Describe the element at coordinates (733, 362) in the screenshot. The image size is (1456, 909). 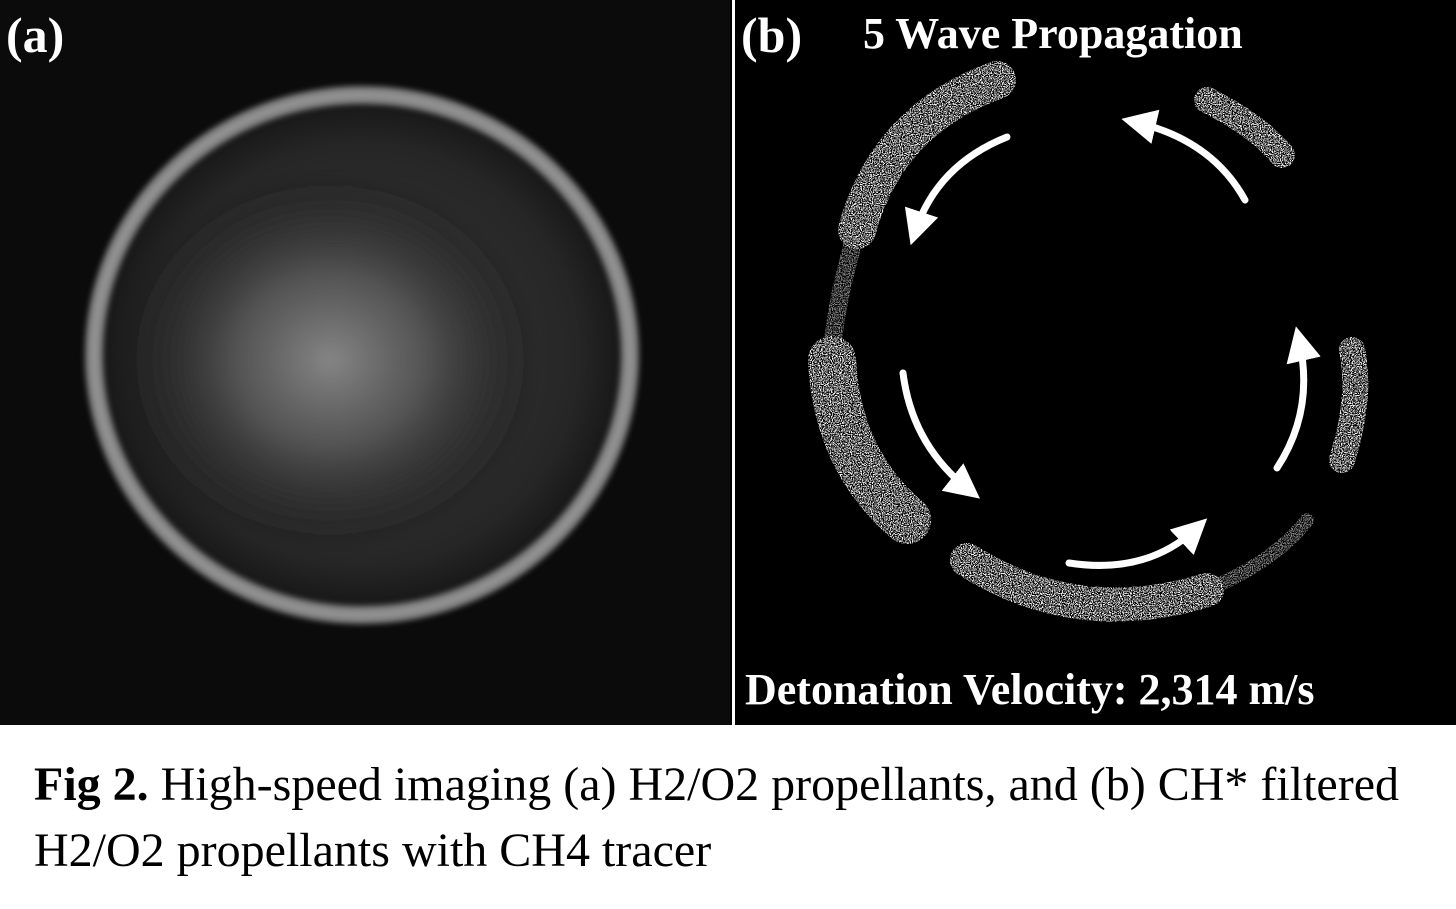
I see `panel-divider` at that location.